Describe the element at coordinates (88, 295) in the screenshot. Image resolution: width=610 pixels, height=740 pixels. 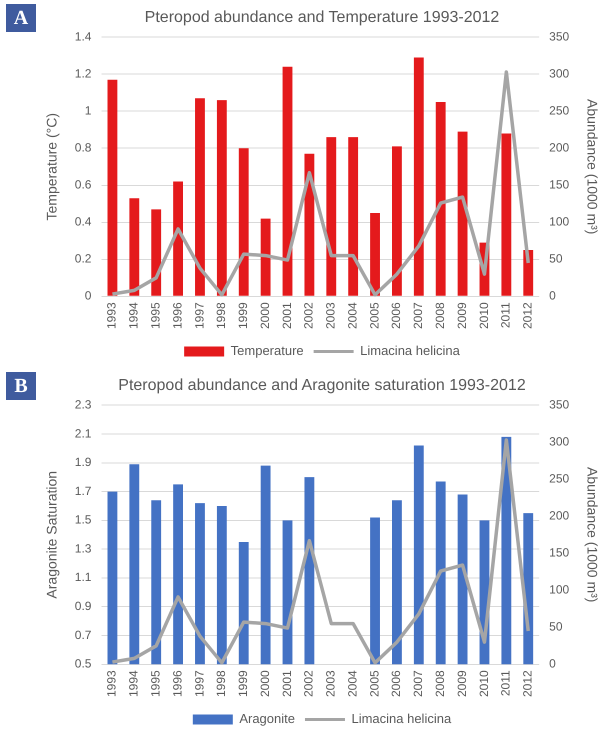
I see `y-tick-label: 0` at that location.